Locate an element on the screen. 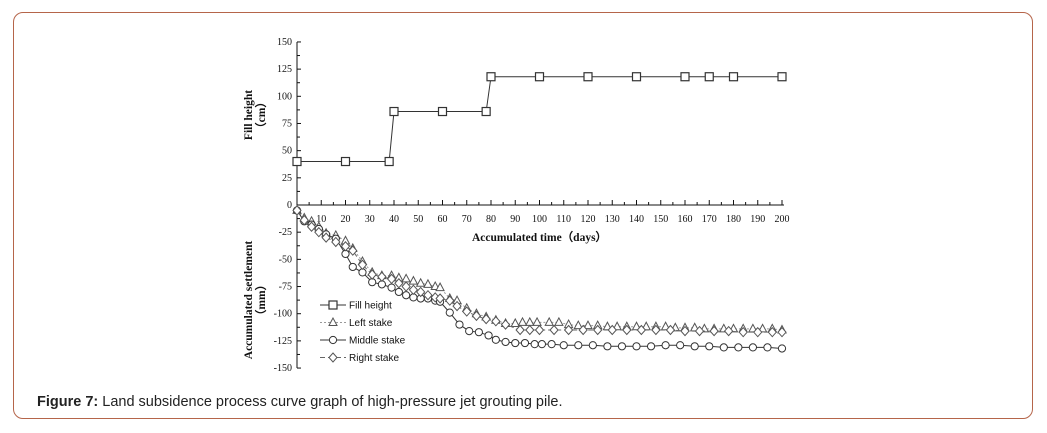  x-axis-label: Accumulated time（days） is located at coordinates (539, 237).